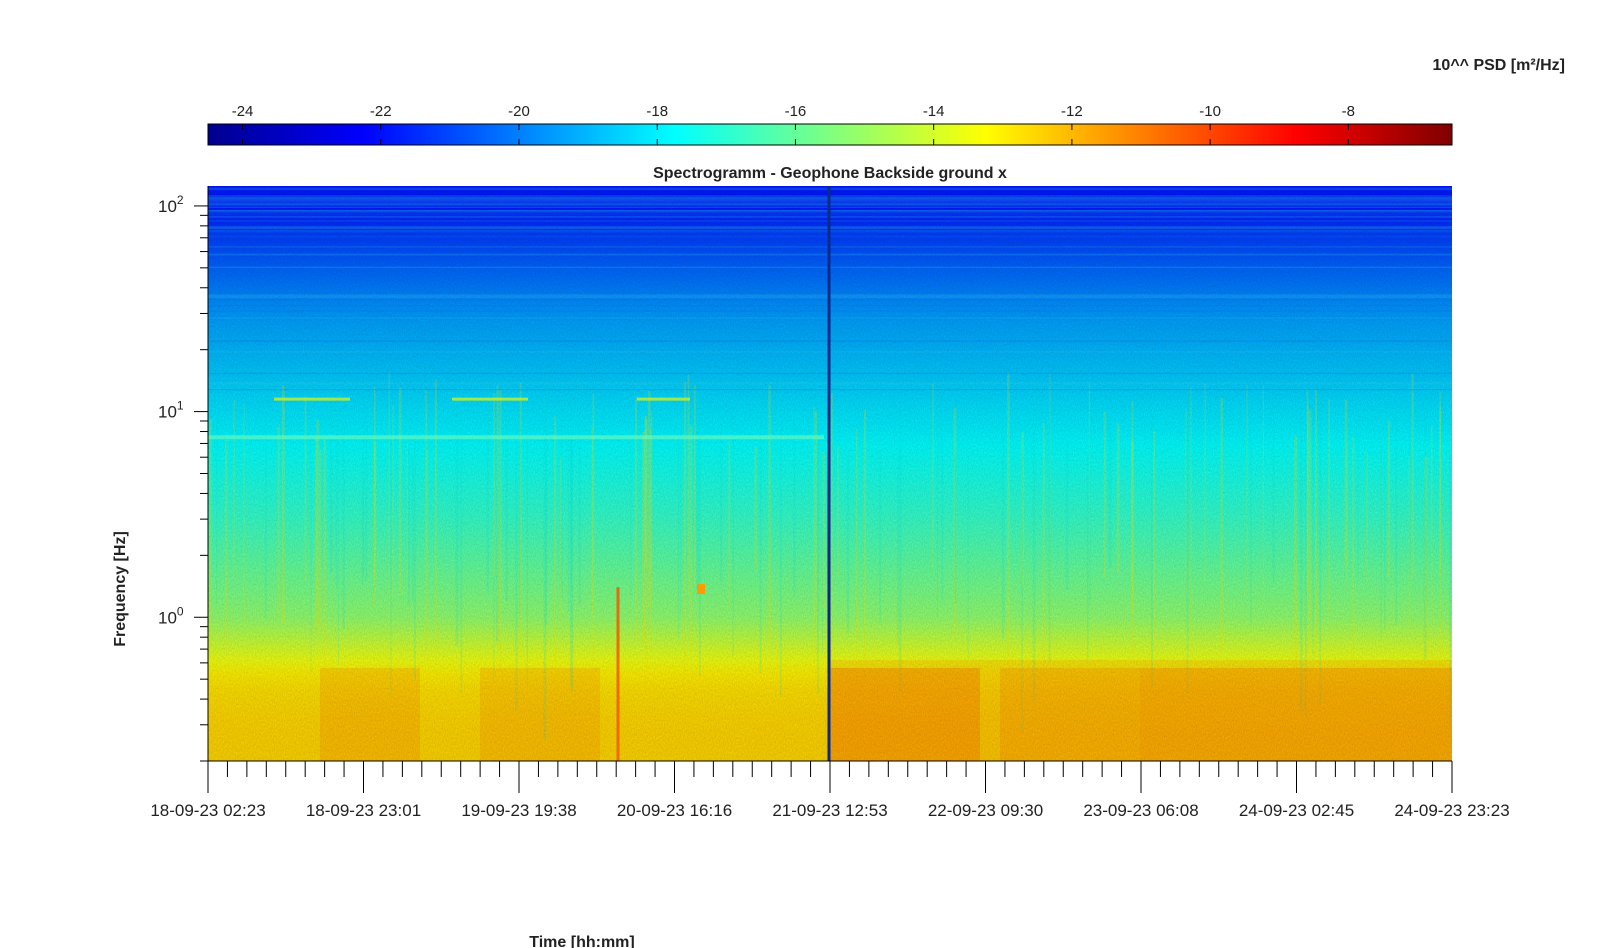  What do you see at coordinates (1296, 810) in the screenshot?
I see `x-tick-label: 24-09-23 02:45` at bounding box center [1296, 810].